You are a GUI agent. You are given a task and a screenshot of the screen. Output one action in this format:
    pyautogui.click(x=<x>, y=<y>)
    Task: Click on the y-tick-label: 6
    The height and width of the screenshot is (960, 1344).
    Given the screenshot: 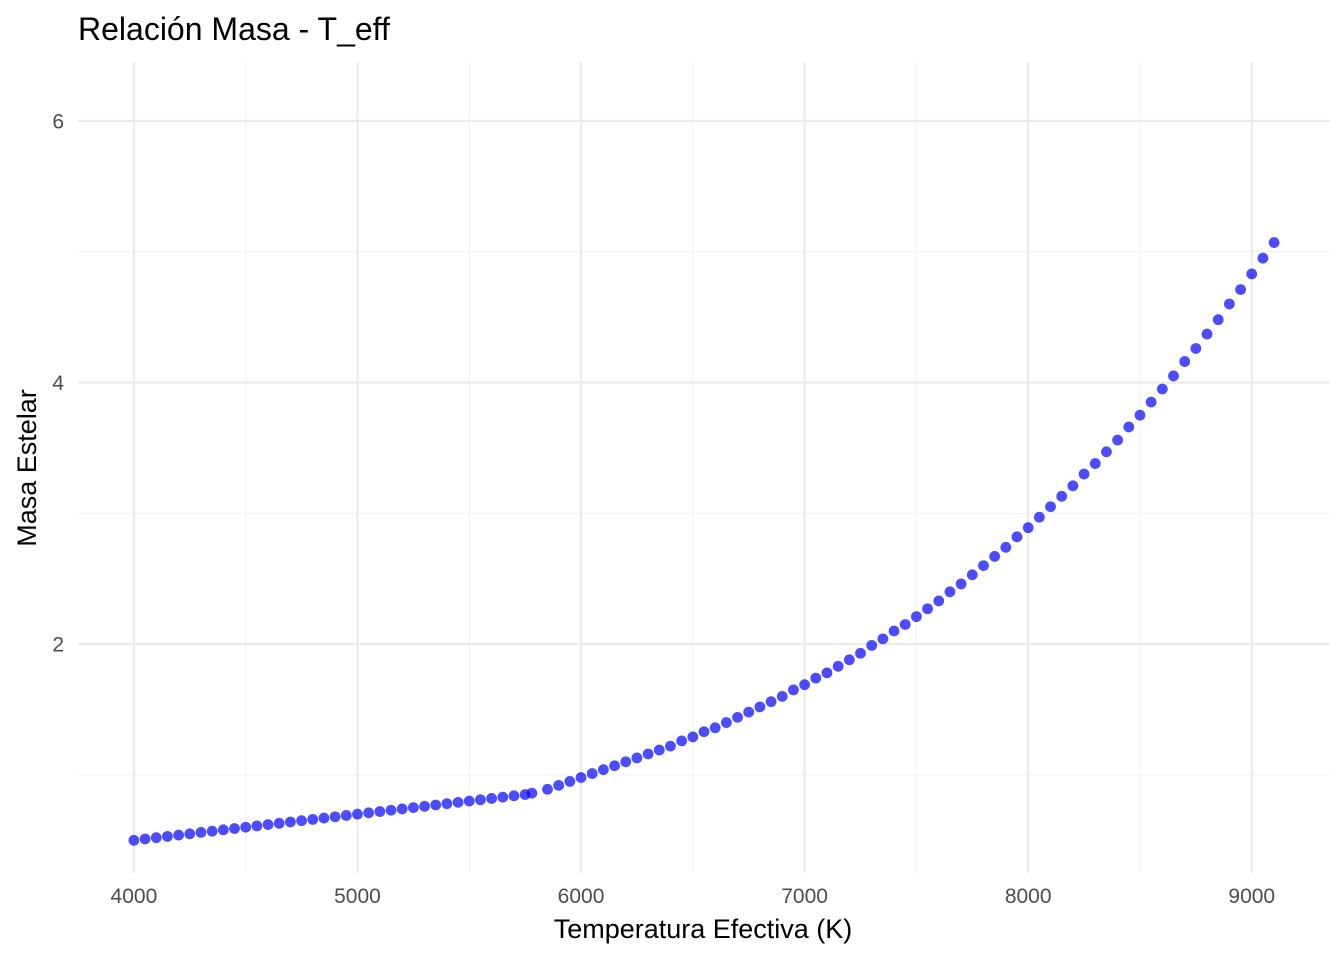 What is the action you would take?
    pyautogui.click(x=58, y=121)
    